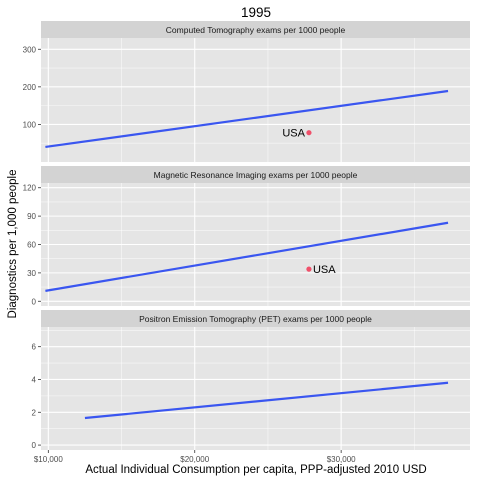 The width and height of the screenshot is (480, 485). What do you see at coordinates (341, 459) in the screenshot?
I see `x-tick-label: $30,000` at bounding box center [341, 459].